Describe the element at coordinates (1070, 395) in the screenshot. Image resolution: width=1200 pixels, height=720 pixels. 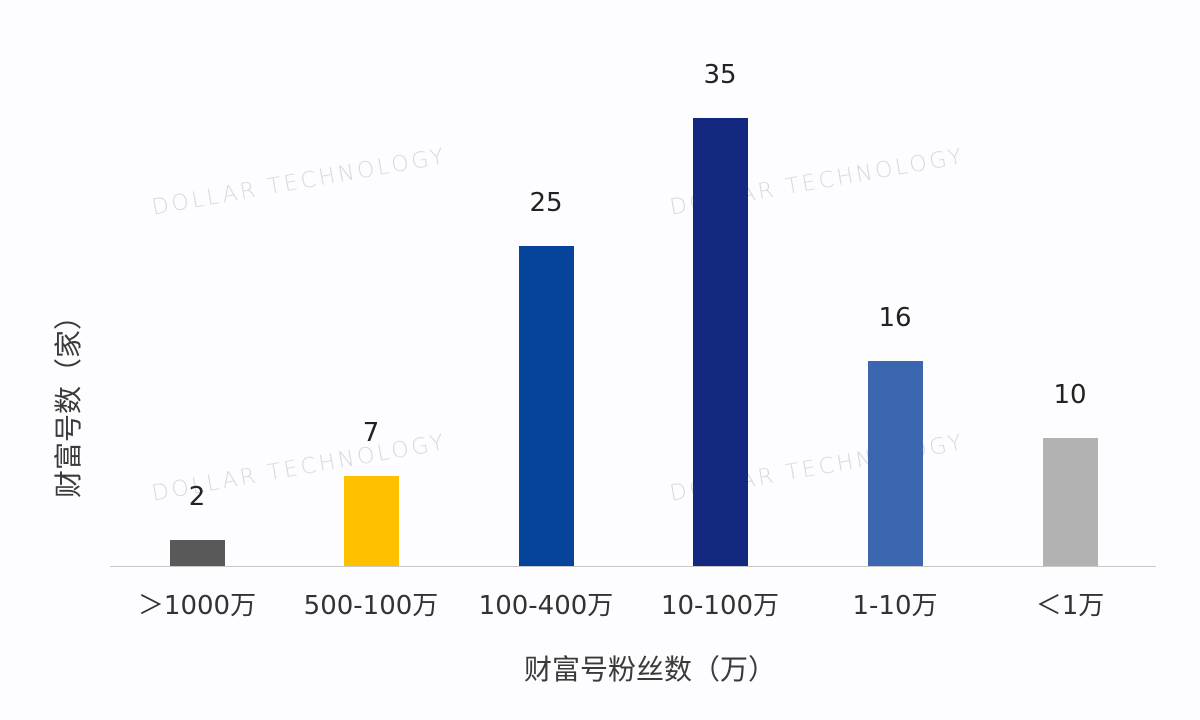
I see `bar-value-label: 10` at that location.